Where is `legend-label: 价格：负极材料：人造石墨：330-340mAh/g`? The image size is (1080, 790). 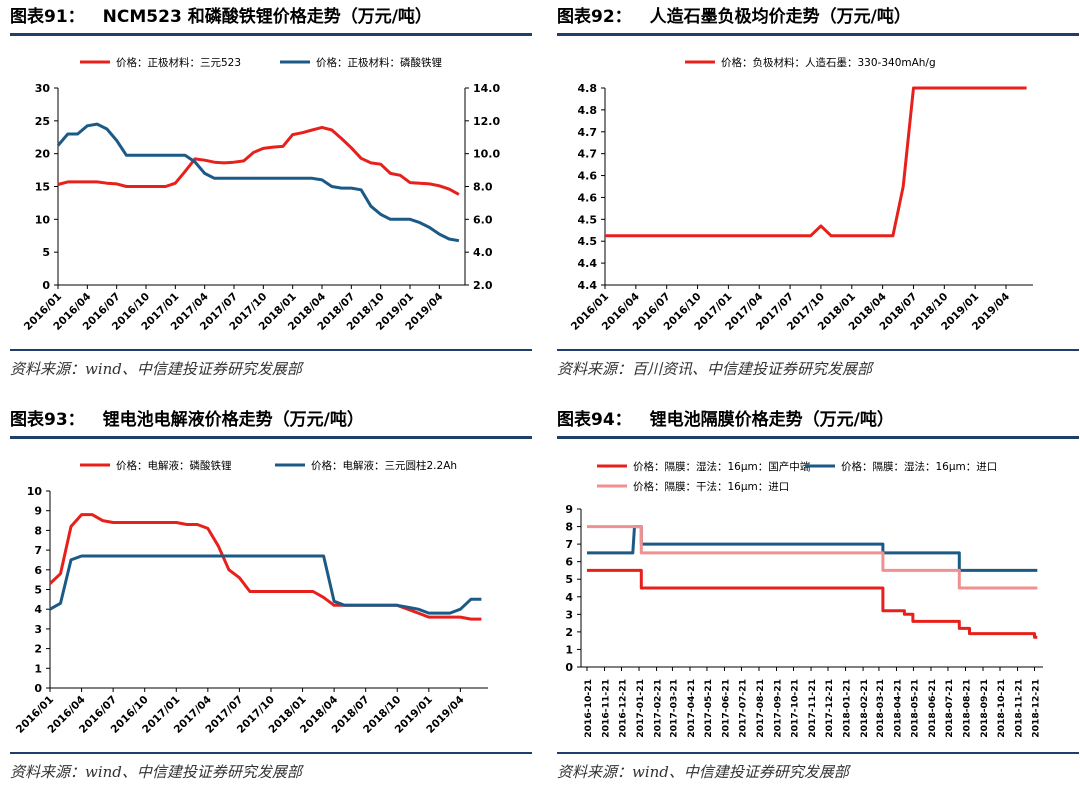 legend-label: 价格：负极材料：人造石墨：330-340mAh/g is located at coordinates (828, 62).